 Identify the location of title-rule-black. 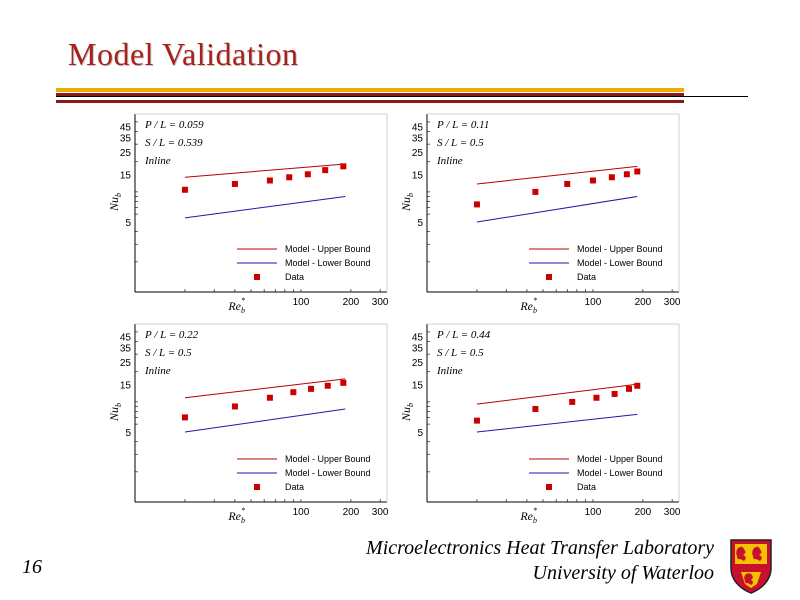
(402, 96).